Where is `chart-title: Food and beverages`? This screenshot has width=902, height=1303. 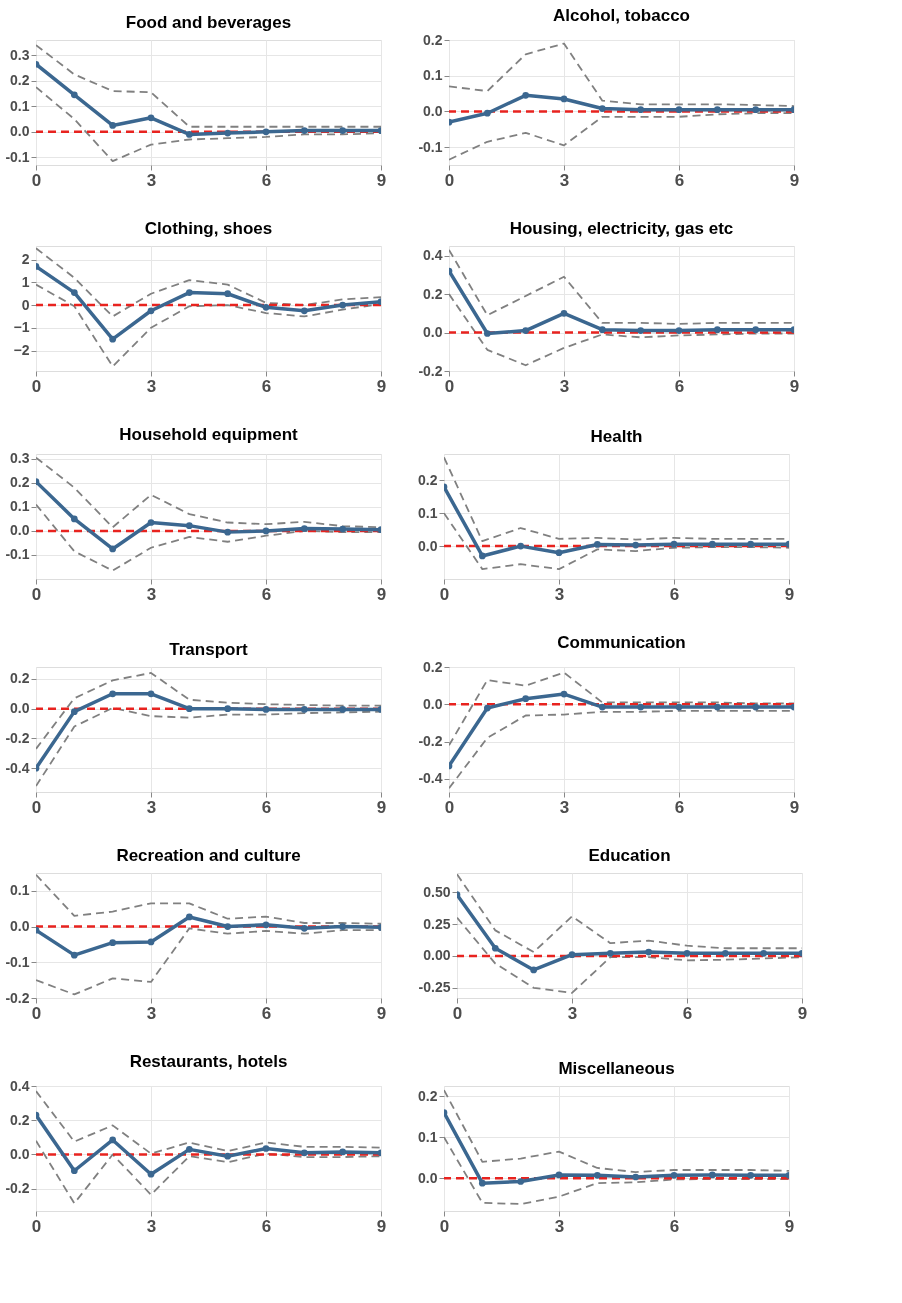
chart-title: Food and beverages is located at coordinates (208, 22).